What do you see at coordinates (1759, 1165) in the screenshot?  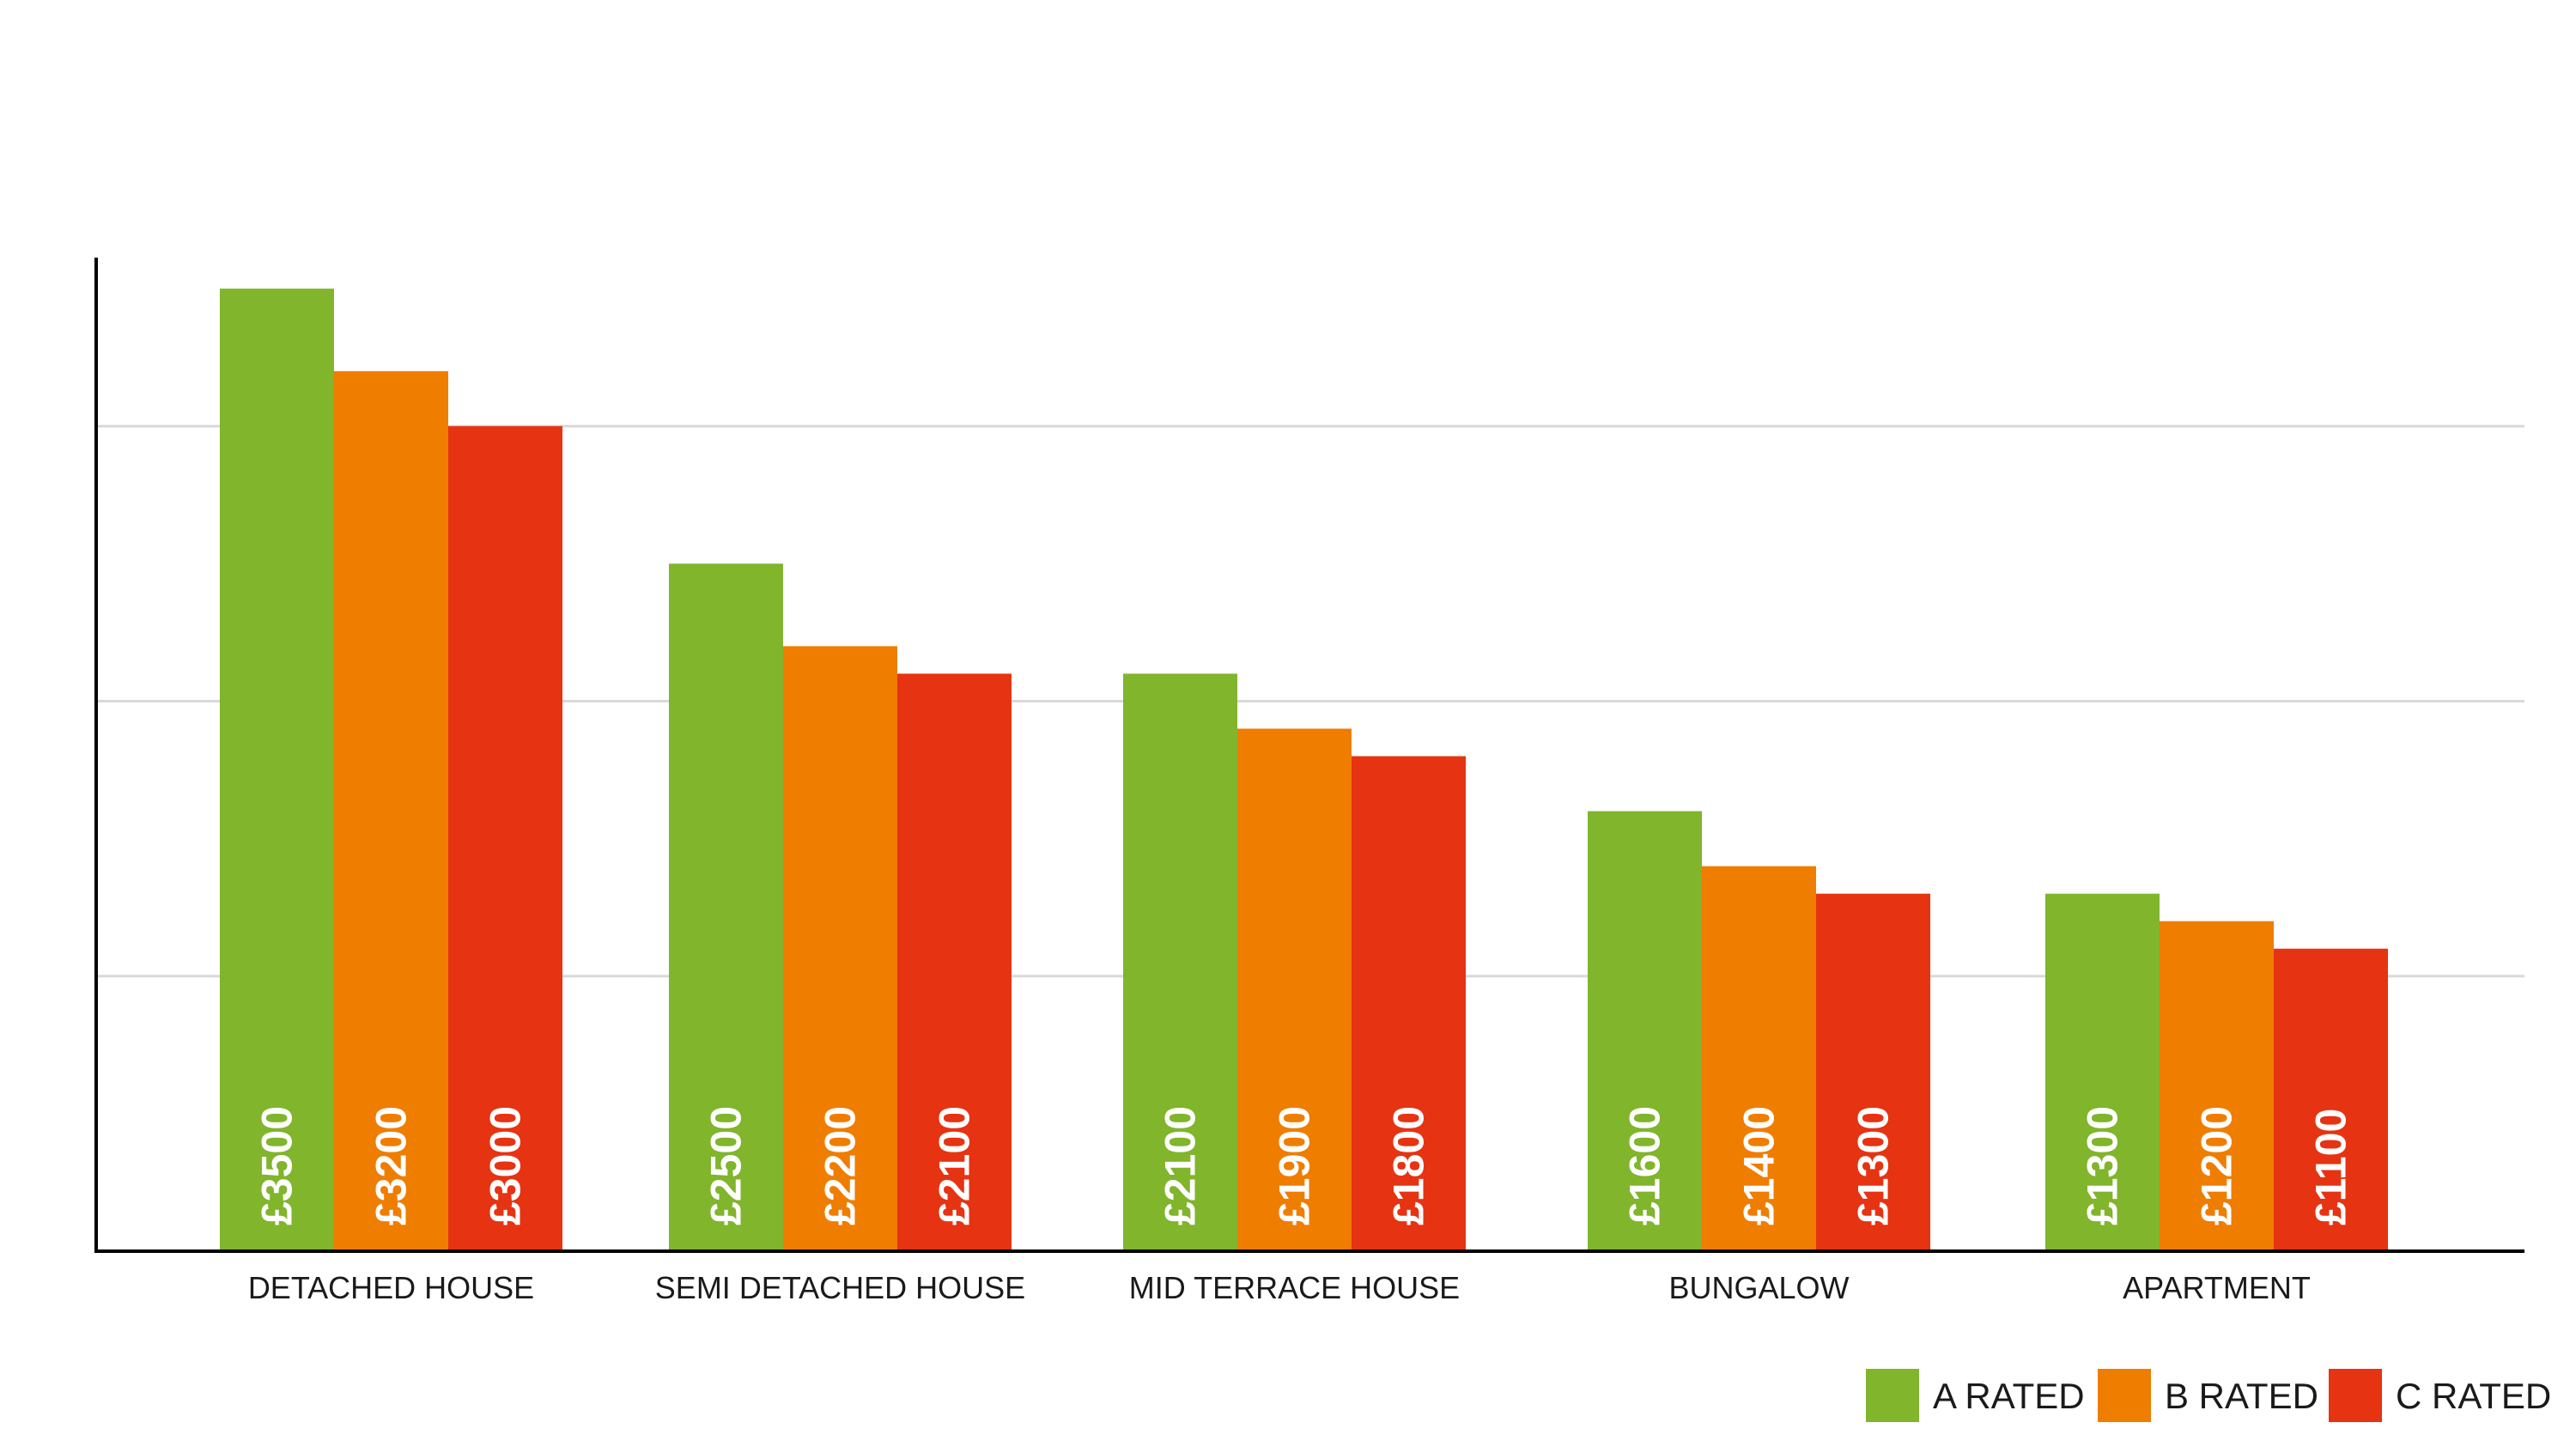 I see `bar-value-label: £1400` at bounding box center [1759, 1165].